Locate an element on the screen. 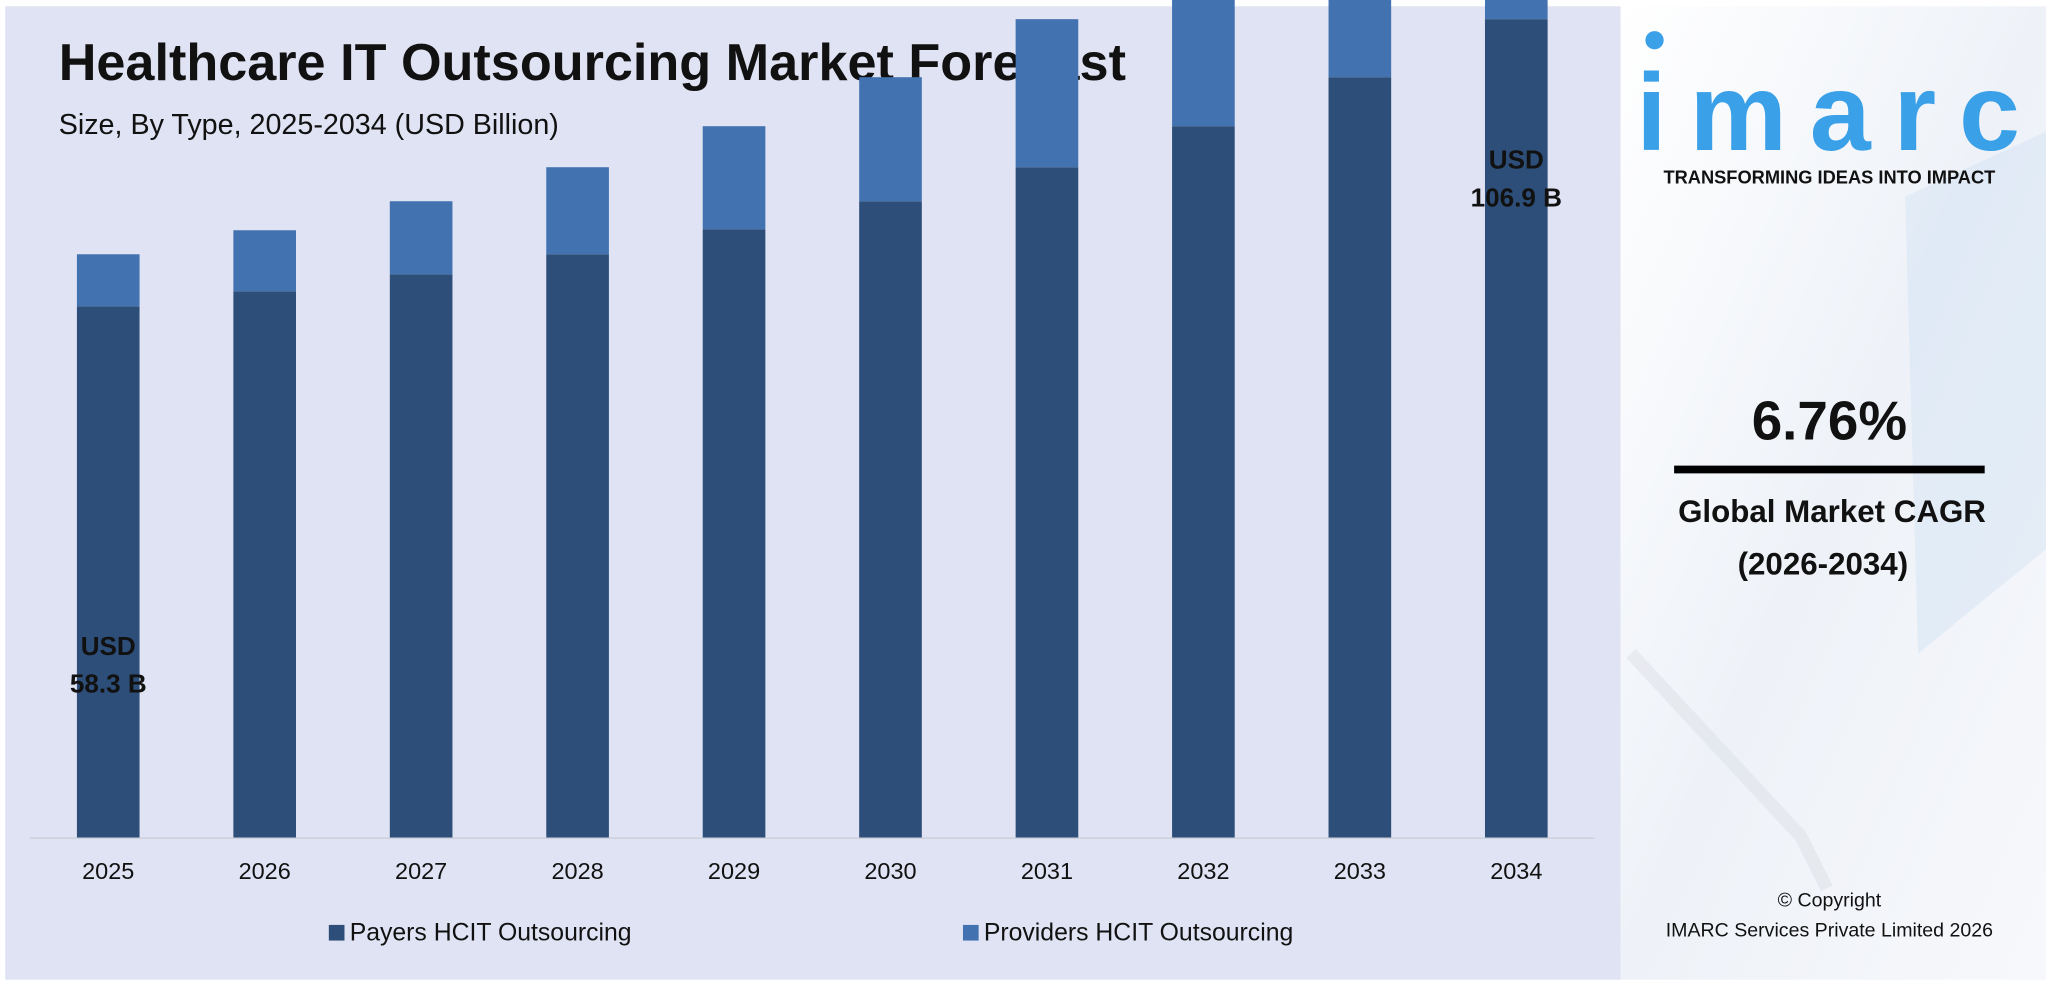 This screenshot has height=986, width=2046. x-tick-label: 2031 is located at coordinates (1047, 871).